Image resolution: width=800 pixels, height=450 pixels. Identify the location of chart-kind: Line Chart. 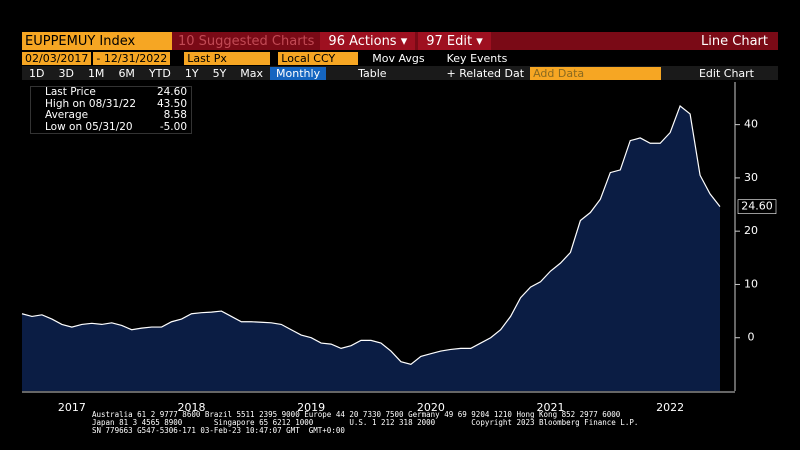
(734, 41).